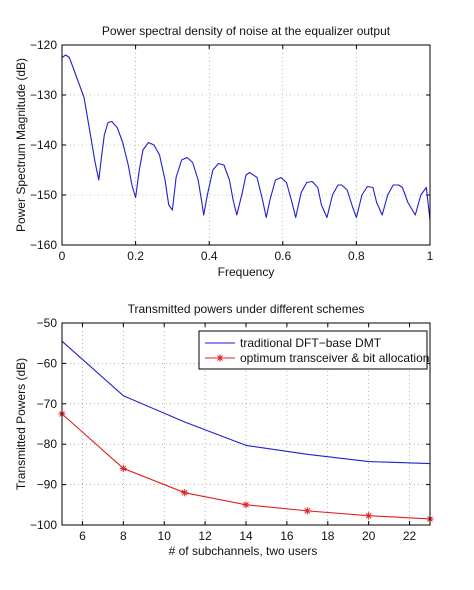 The height and width of the screenshot is (590, 474). I want to click on y-tick-label: −70, so click(47, 404).